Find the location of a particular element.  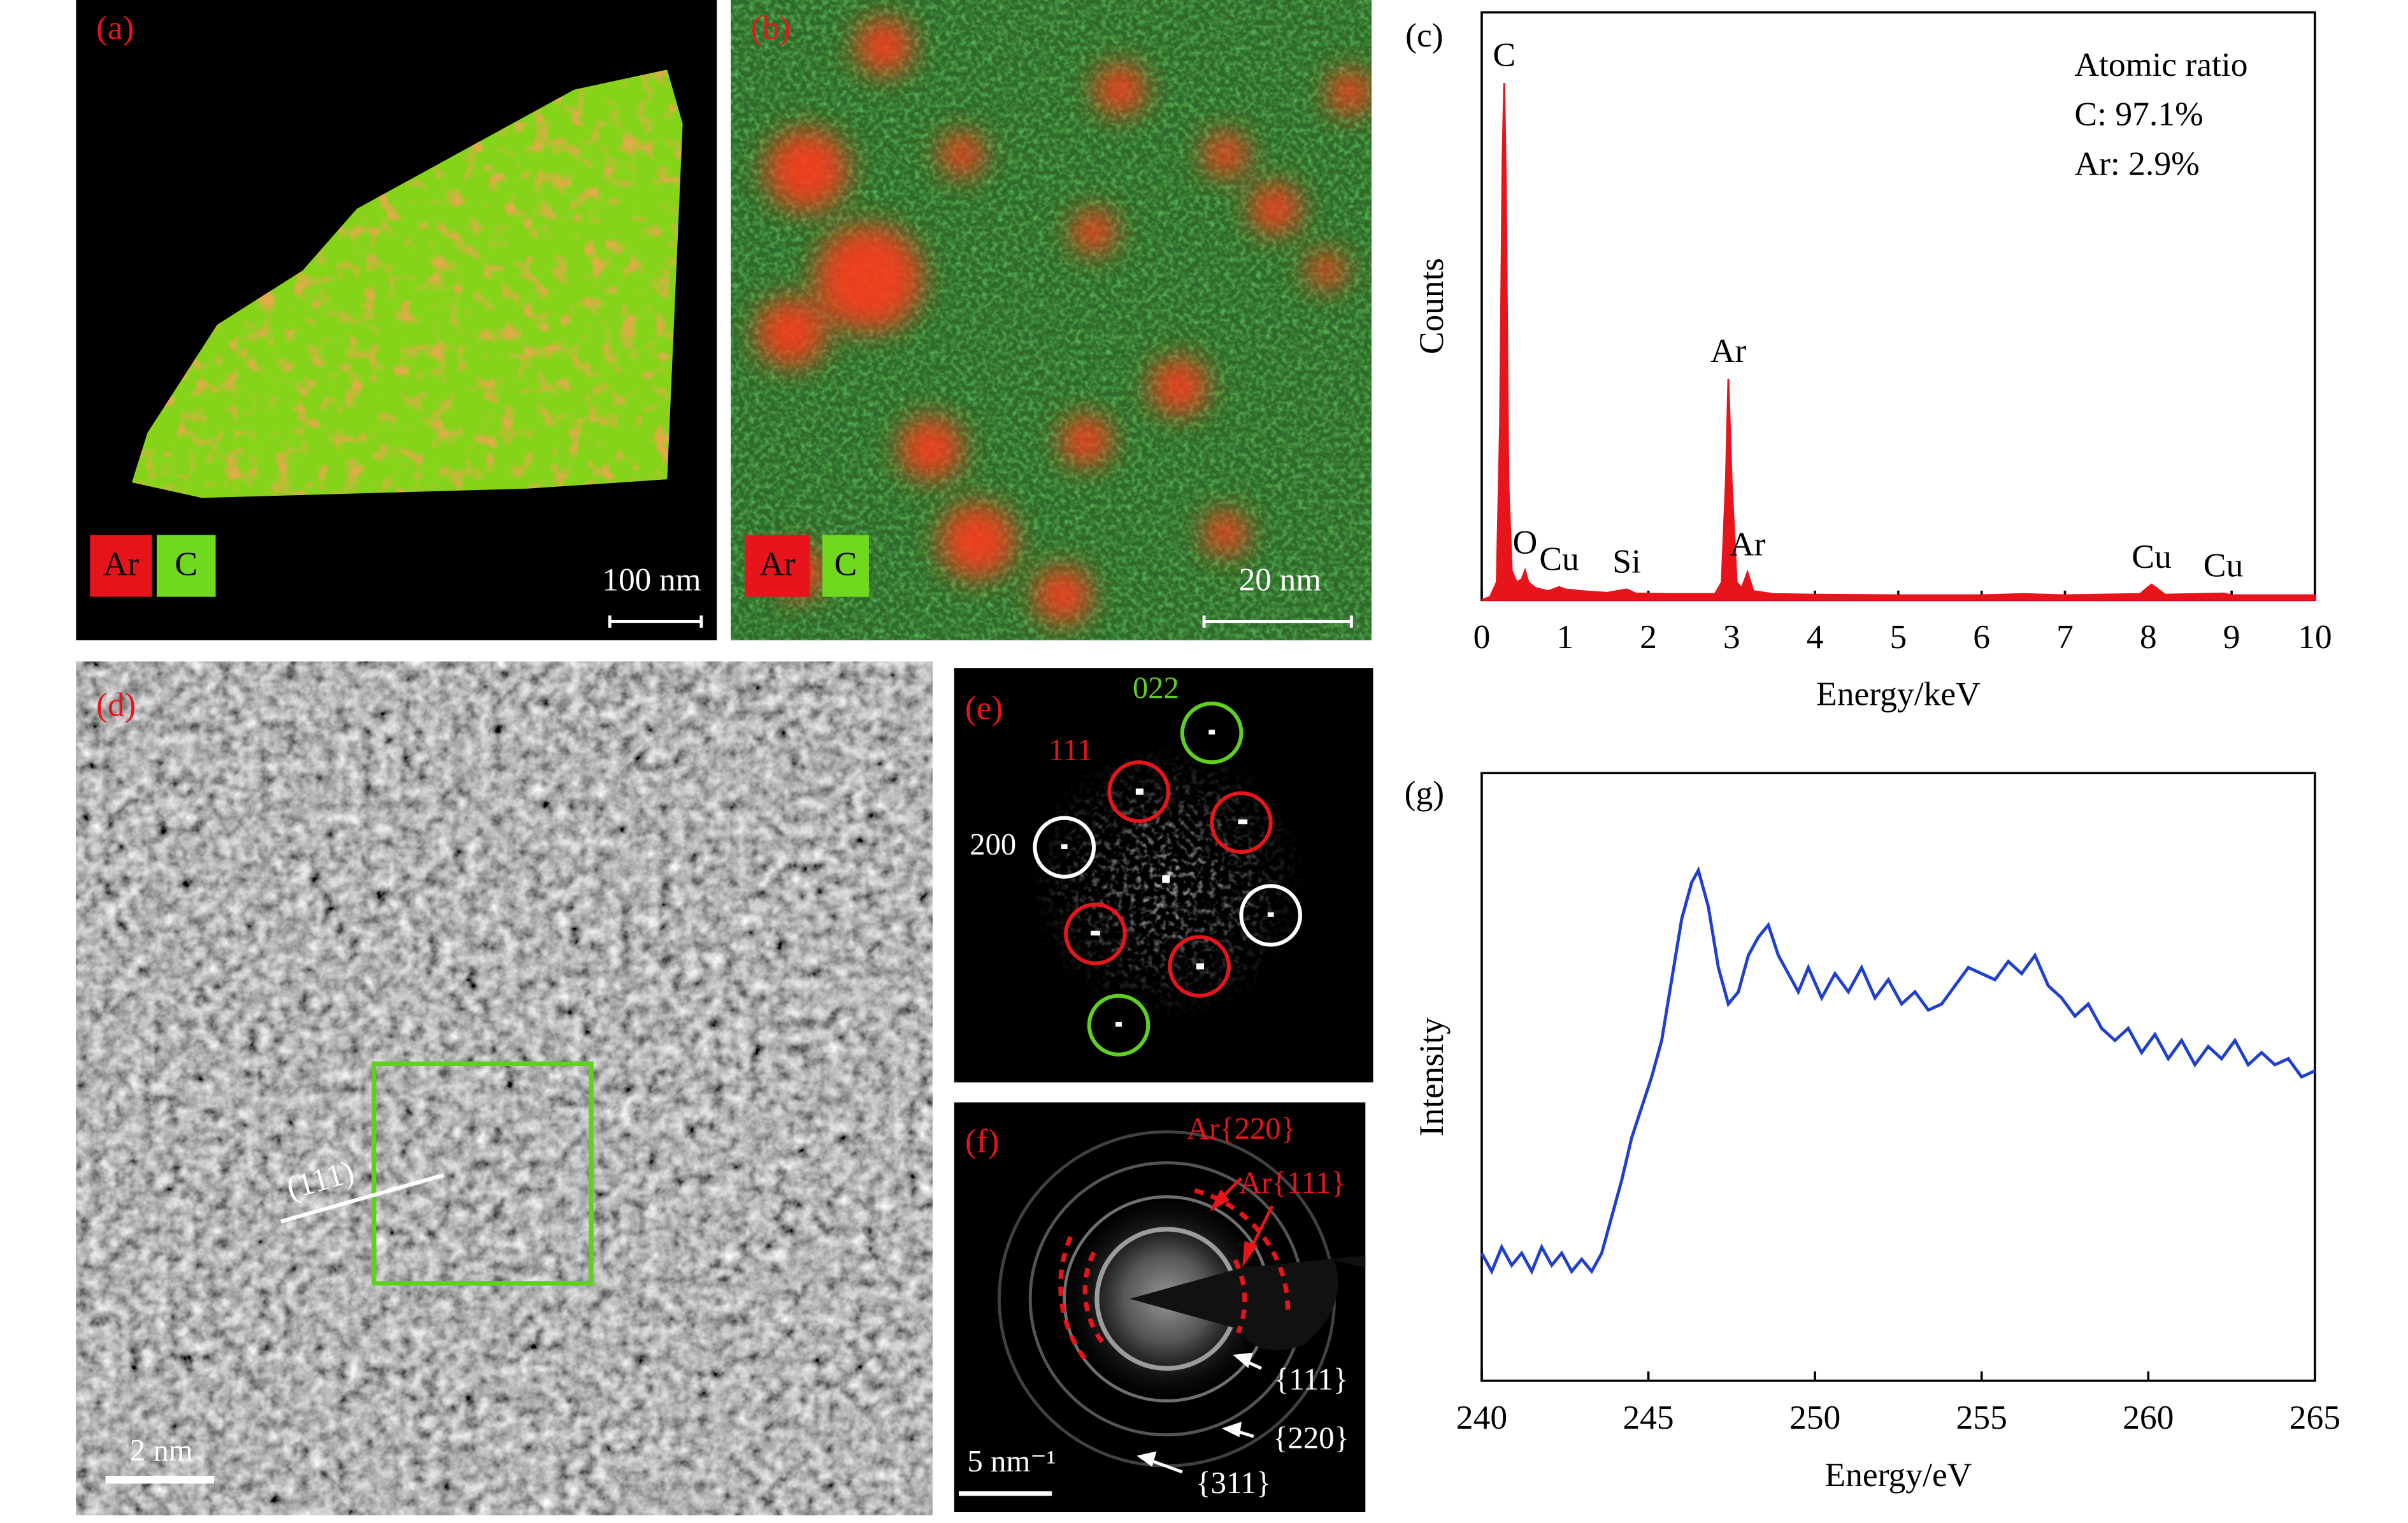

x-tick-label: 245 is located at coordinates (1648, 1417).